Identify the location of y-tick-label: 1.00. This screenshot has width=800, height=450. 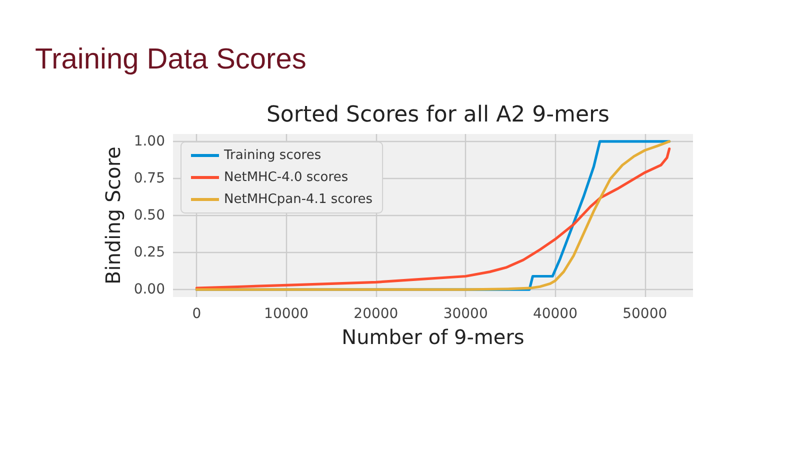
(149, 141).